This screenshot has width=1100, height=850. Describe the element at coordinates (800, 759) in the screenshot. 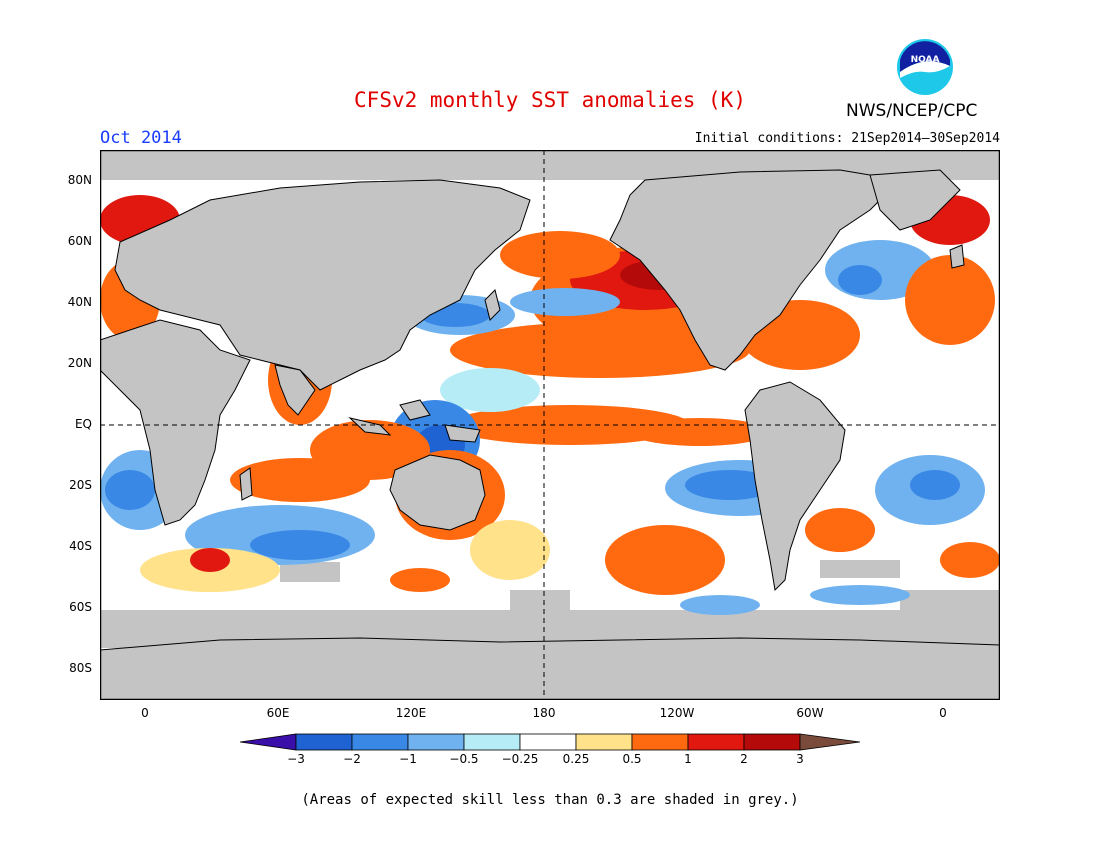

I see `colorbar-label: 3` at that location.